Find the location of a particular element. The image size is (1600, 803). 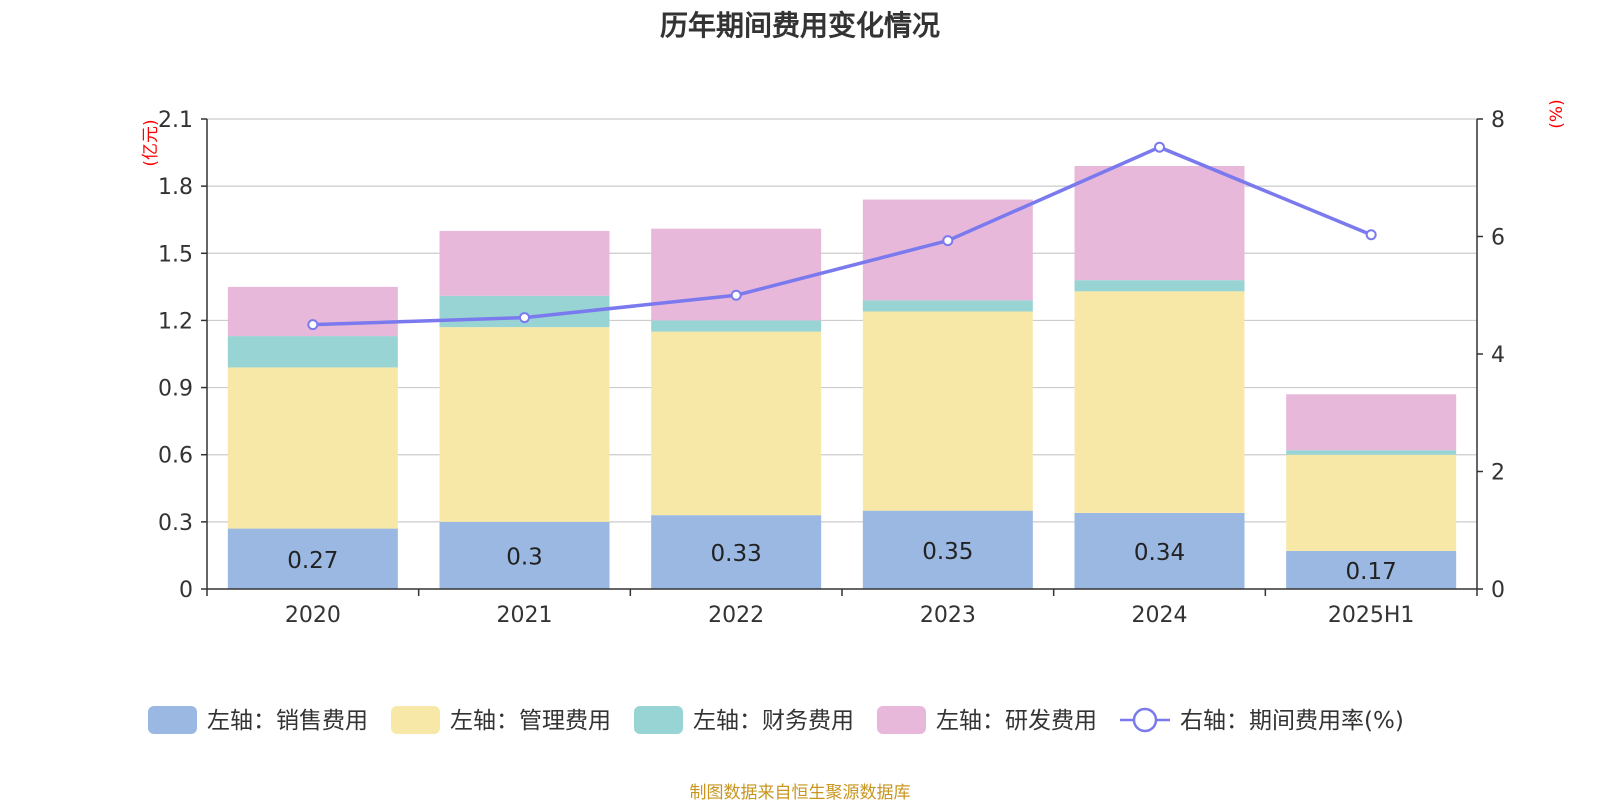

bar-sales-value-label: 0.3 is located at coordinates (524, 557).